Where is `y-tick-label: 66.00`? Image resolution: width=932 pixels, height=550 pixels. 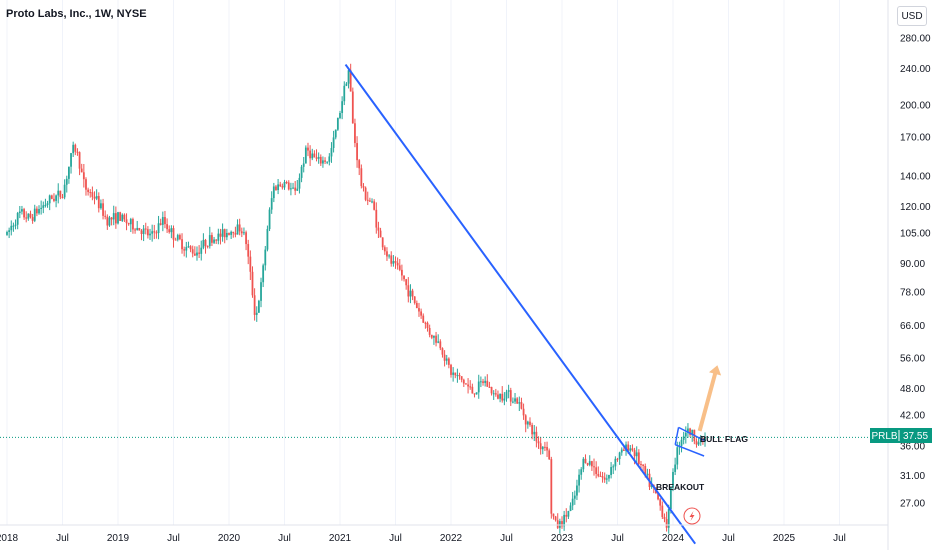
y-tick-label: 66.00 is located at coordinates (912, 326).